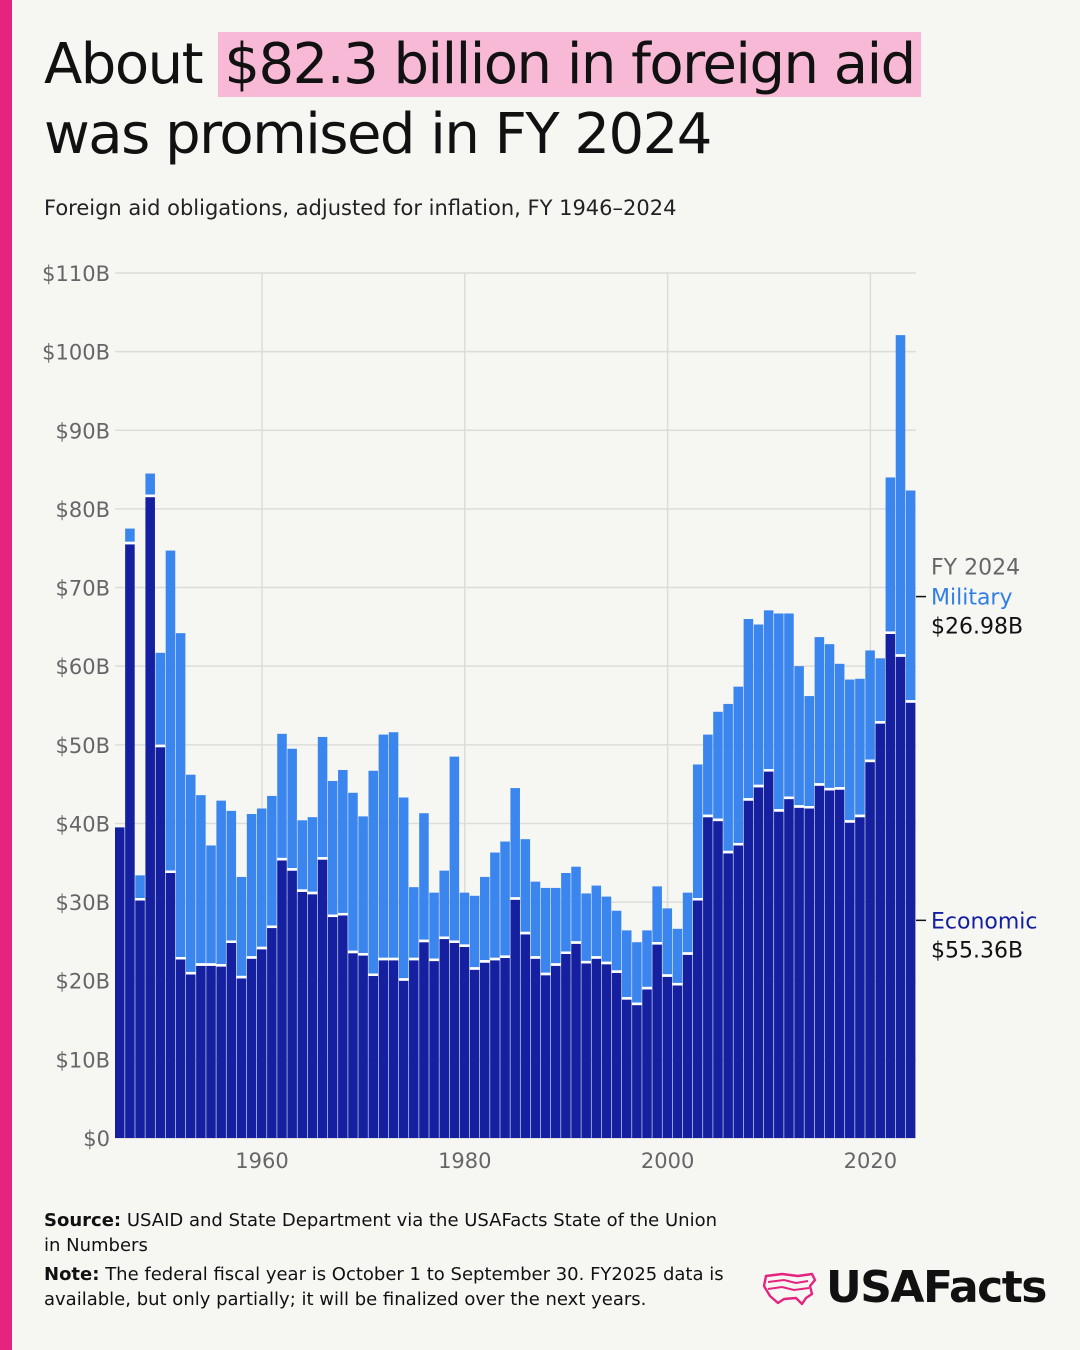  Describe the element at coordinates (131, 64) in the screenshot. I see `title-prefix: About` at that location.